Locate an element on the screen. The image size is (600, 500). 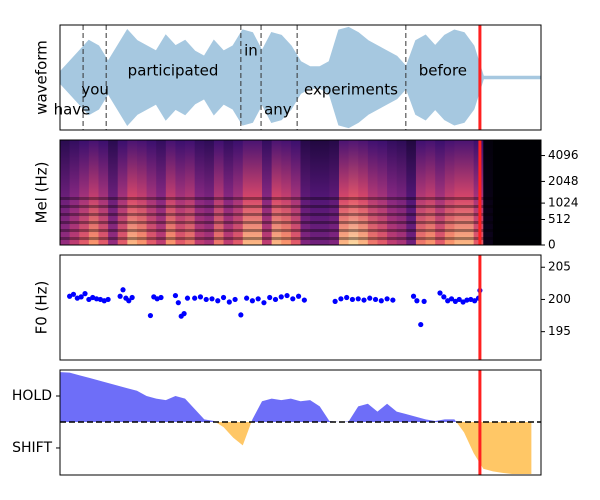
y-tick-label: 0 is located at coordinates (552, 245).